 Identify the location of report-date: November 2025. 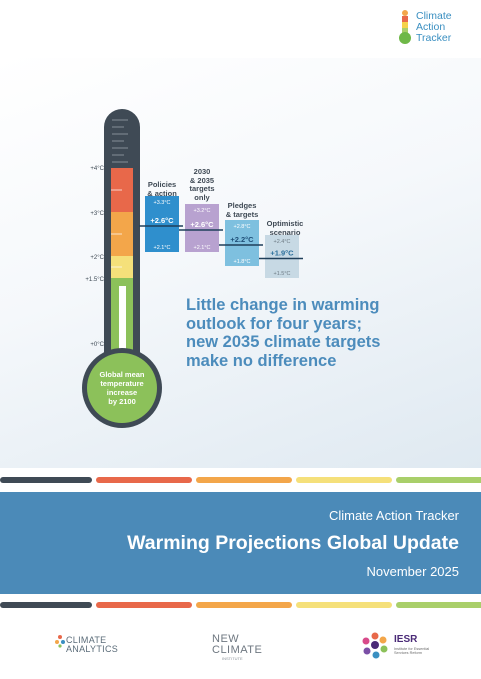
(413, 571).